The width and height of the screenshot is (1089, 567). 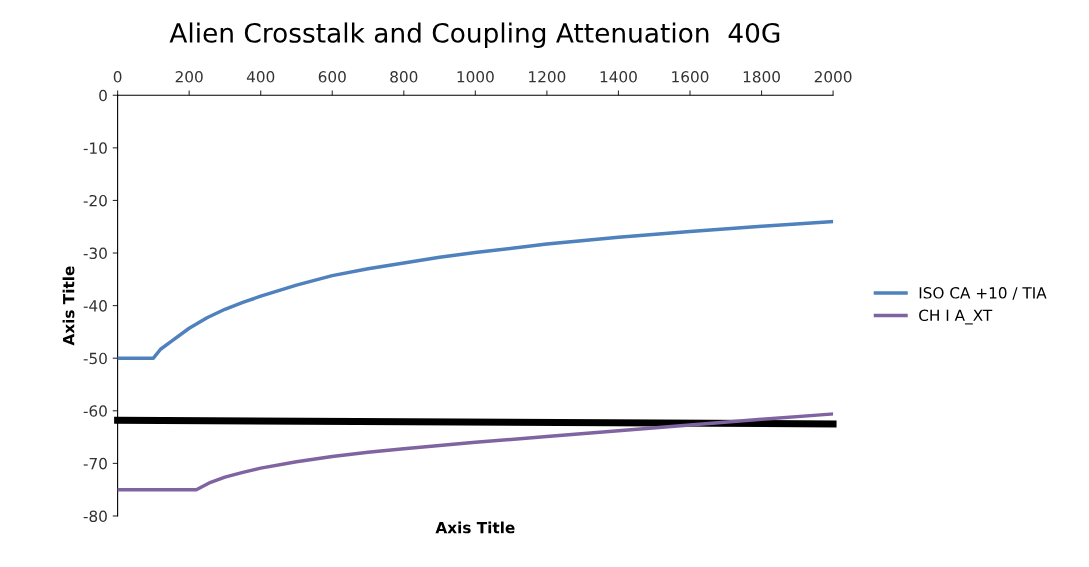 I want to click on y-tick-label: -70, so click(x=95, y=463).